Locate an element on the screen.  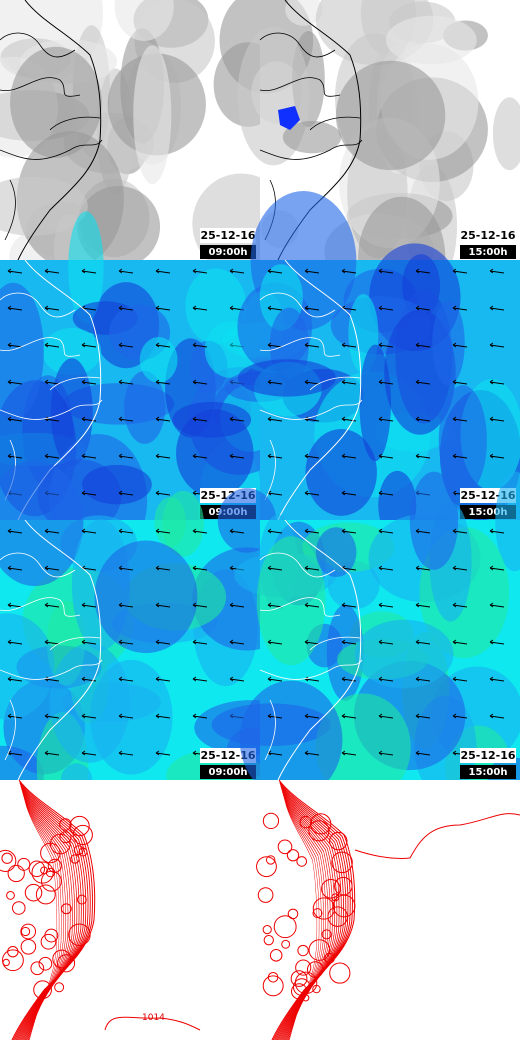
time-label: 15:00h is located at coordinates (488, 252).